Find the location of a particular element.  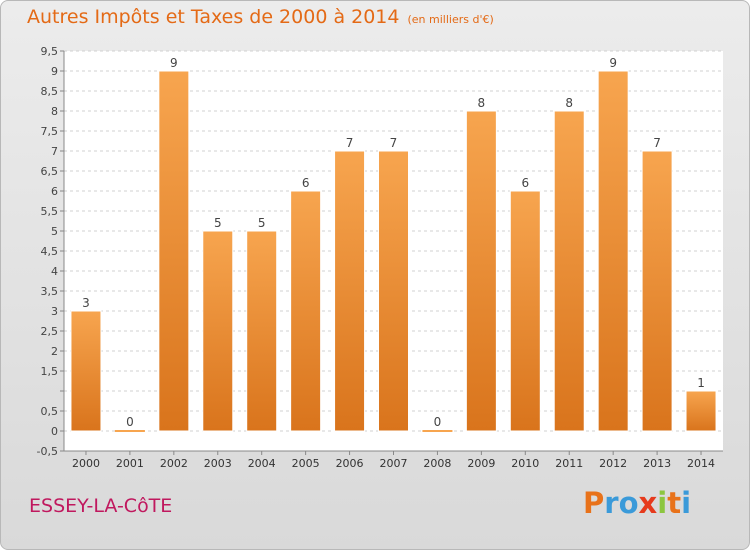

y-tick-label: 2,5 is located at coordinates (50, 331).